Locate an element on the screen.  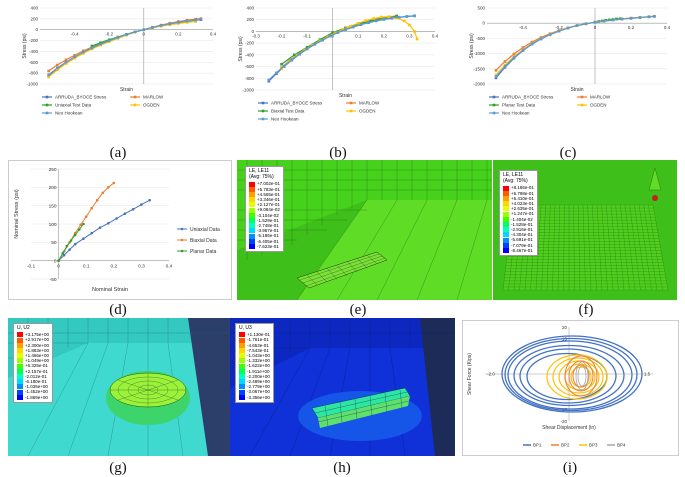
x-tick-label: 0 is located at coordinates (595, 27).